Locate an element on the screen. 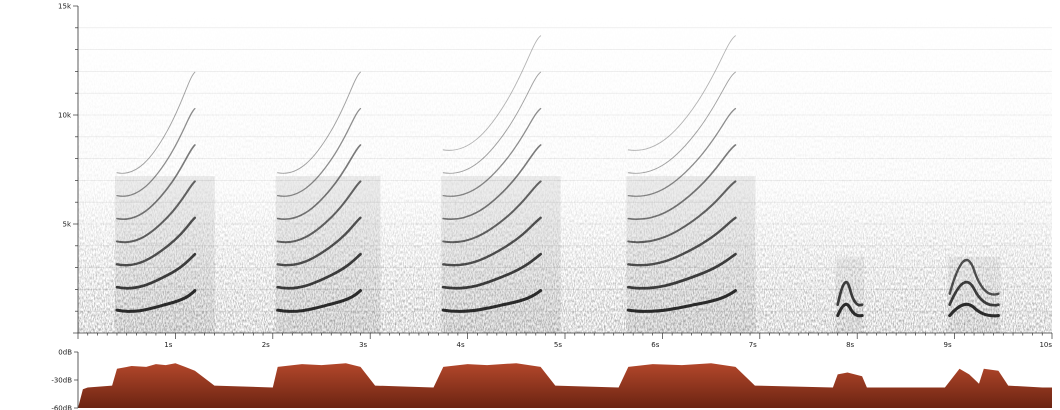 This screenshot has width=1060, height=410. amplitude-tick-label: -60dB is located at coordinates (61, 407).